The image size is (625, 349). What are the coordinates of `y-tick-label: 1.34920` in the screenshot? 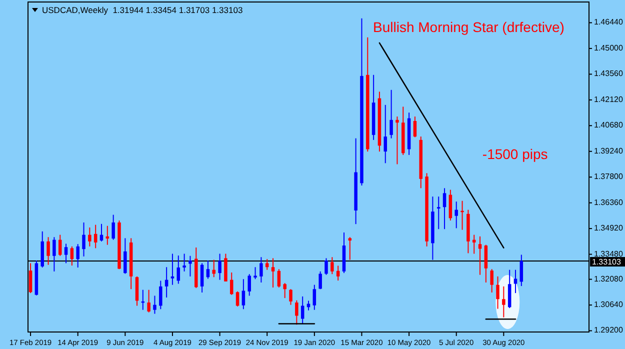 It's located at (609, 228).